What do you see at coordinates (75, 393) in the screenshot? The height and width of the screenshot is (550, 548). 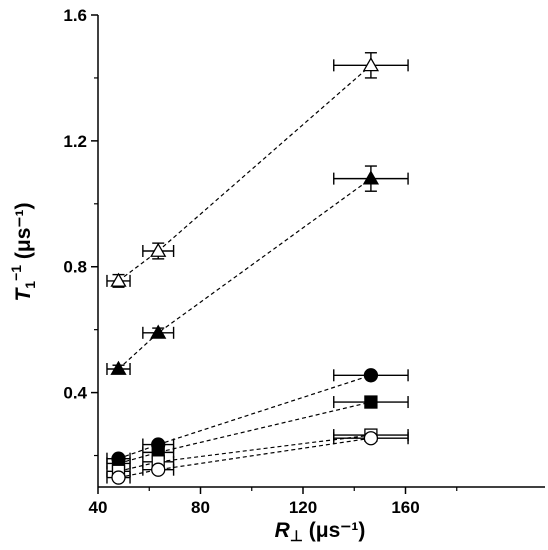 I see `y-tick-label: 0.4` at bounding box center [75, 393].